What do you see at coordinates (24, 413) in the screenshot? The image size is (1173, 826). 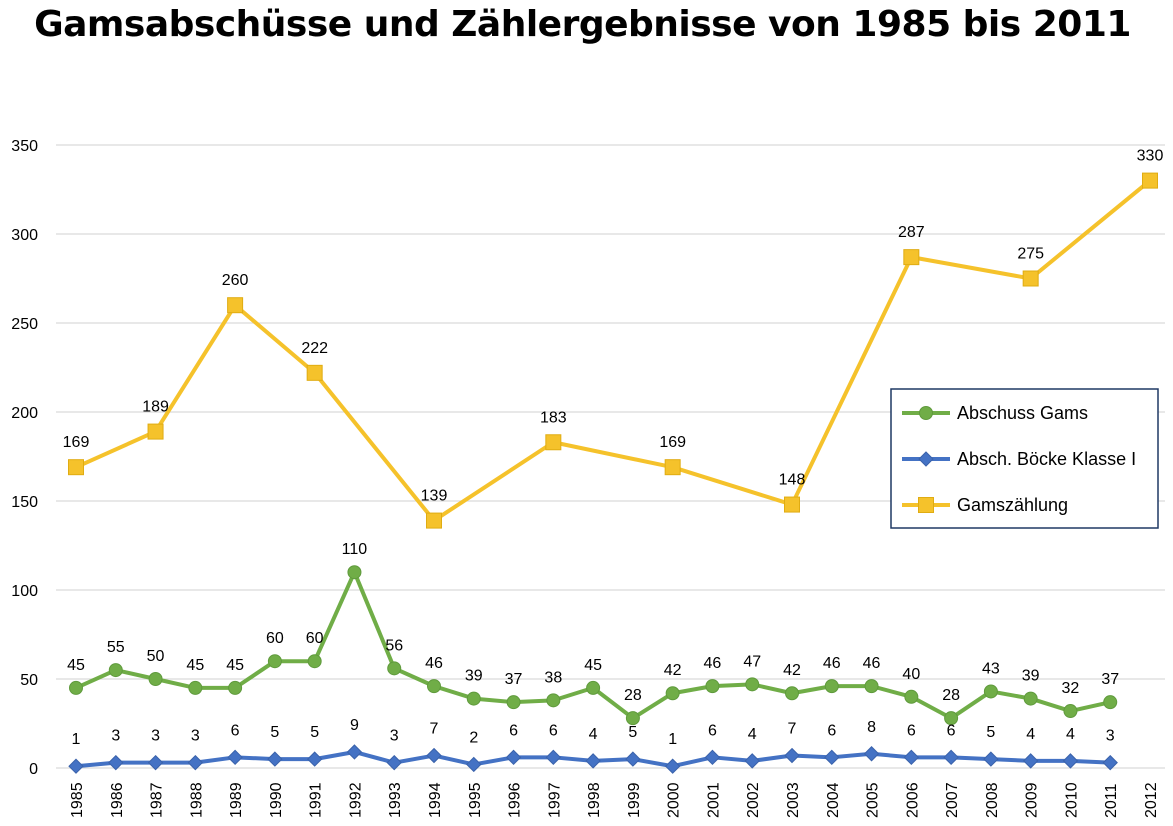 I see `y-tick-label: 200` at bounding box center [24, 413].